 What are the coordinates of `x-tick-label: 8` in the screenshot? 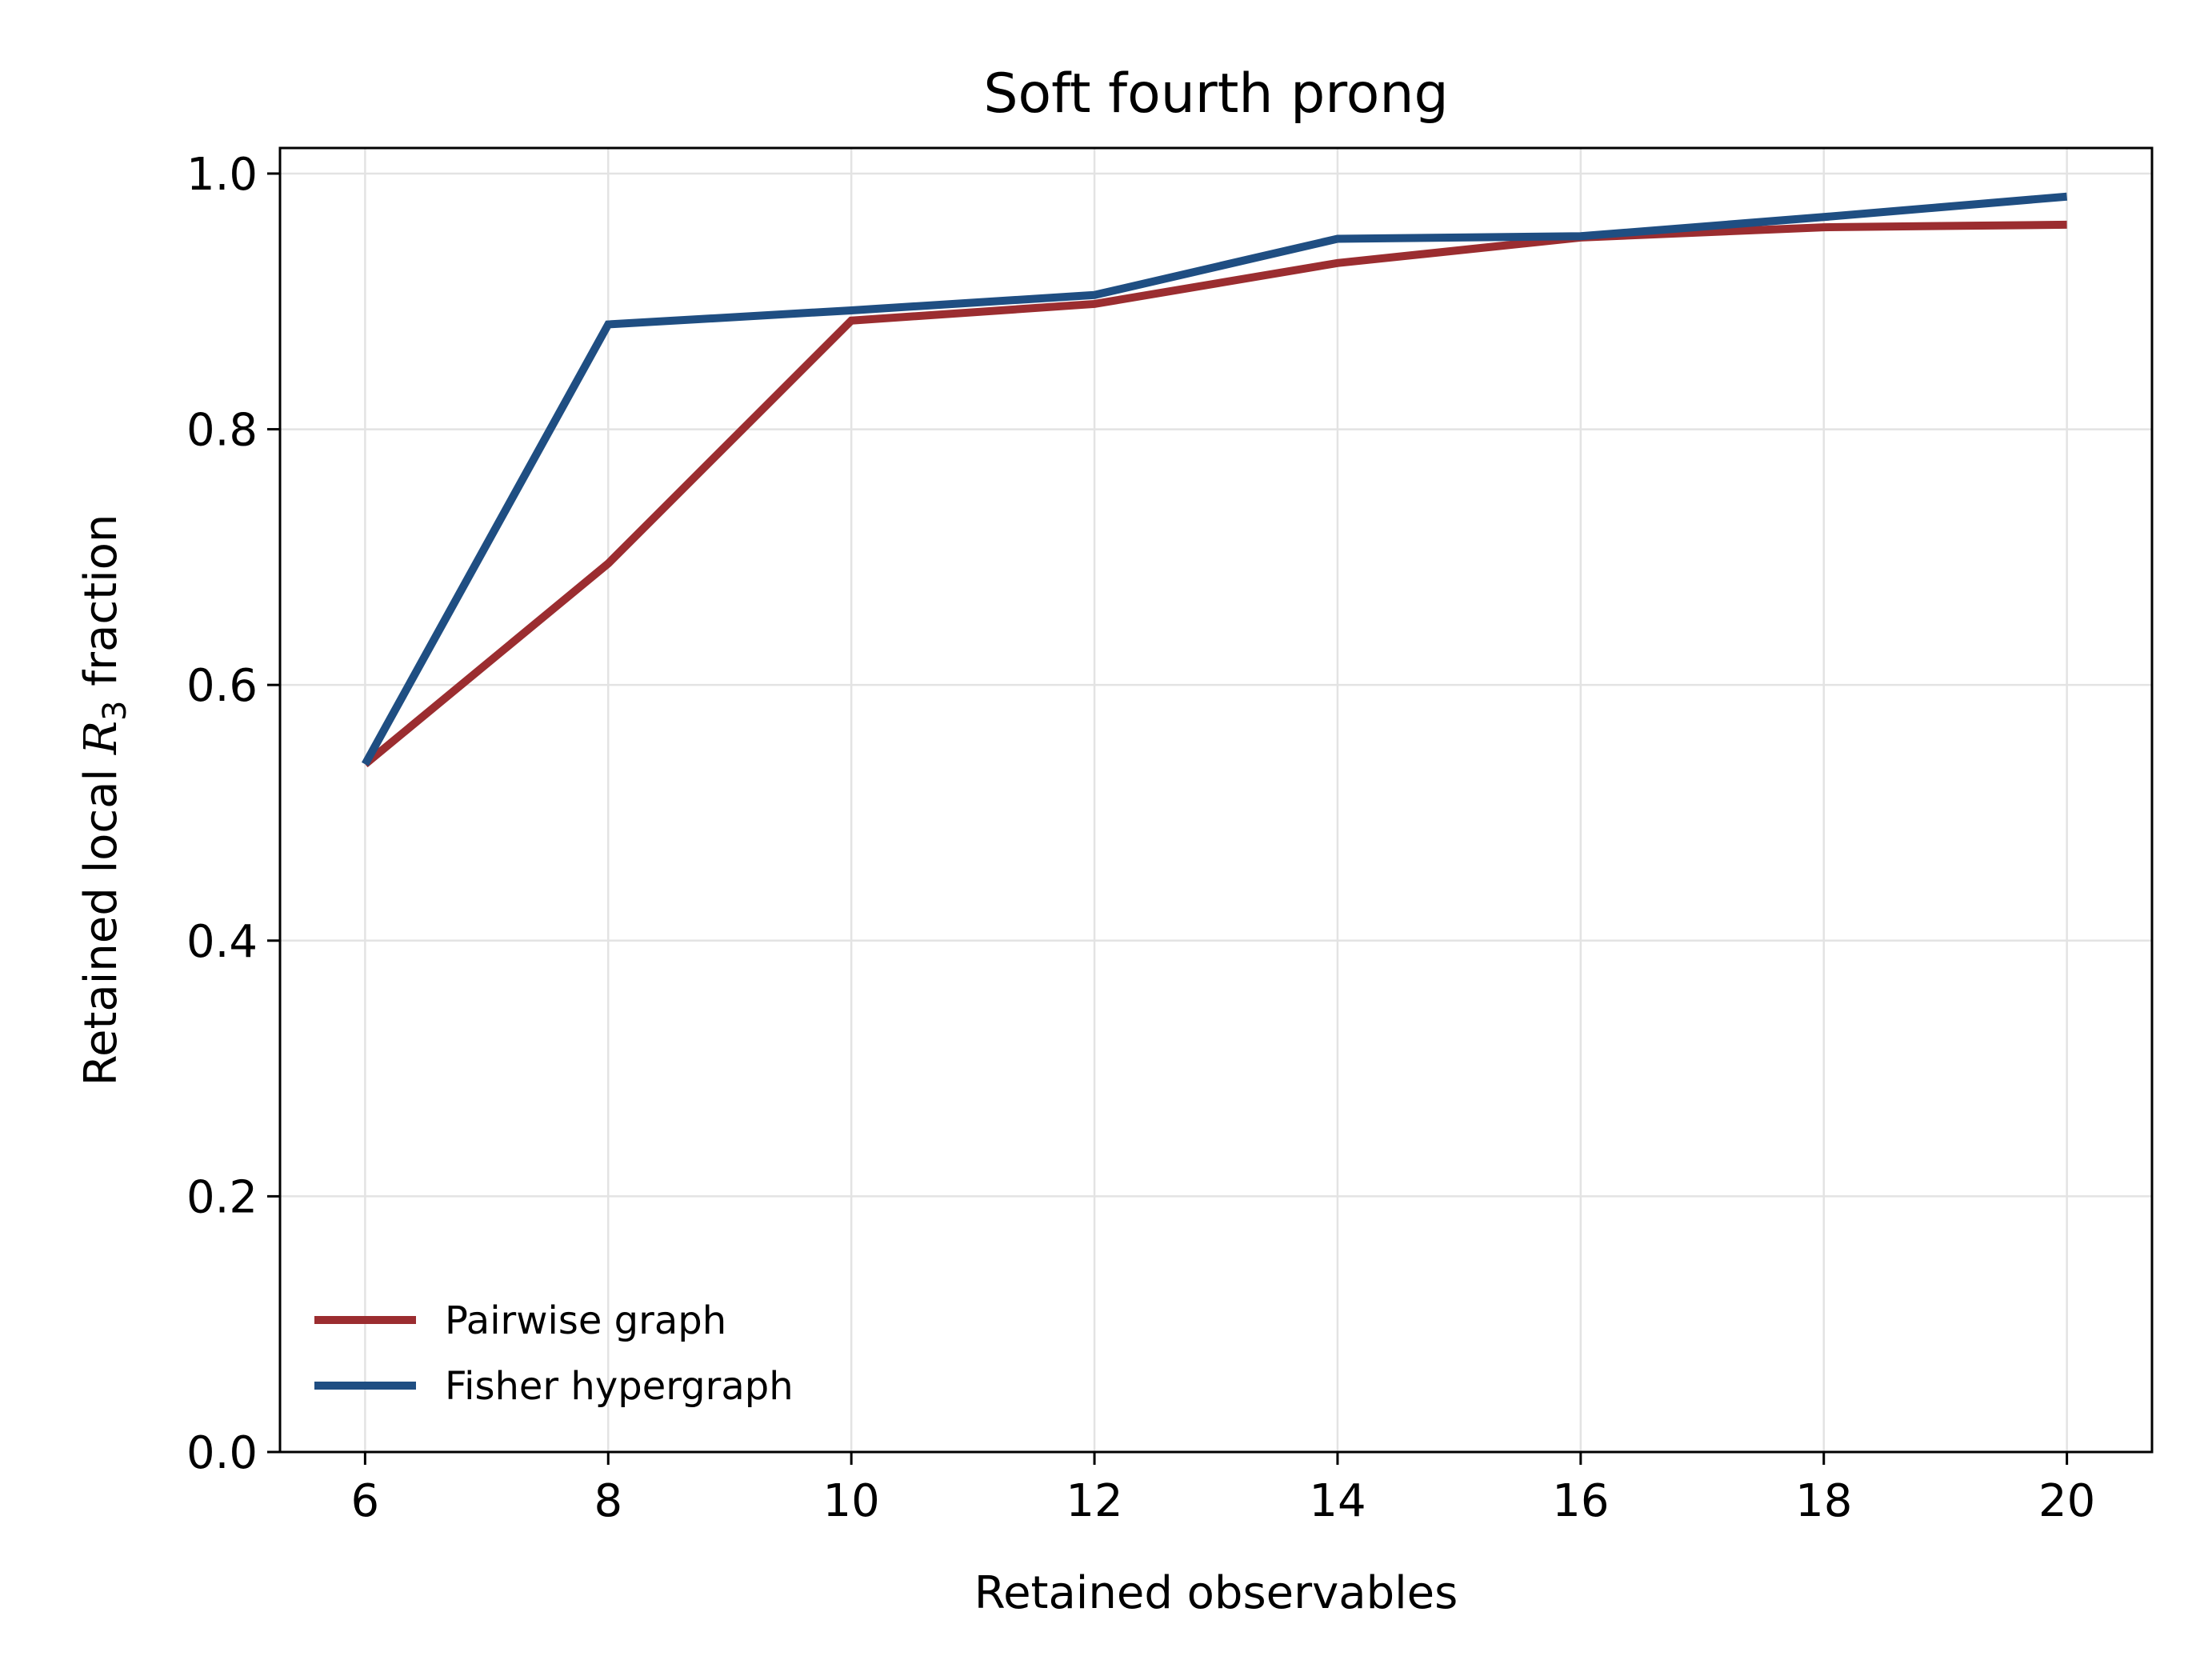 It's located at (608, 1501).